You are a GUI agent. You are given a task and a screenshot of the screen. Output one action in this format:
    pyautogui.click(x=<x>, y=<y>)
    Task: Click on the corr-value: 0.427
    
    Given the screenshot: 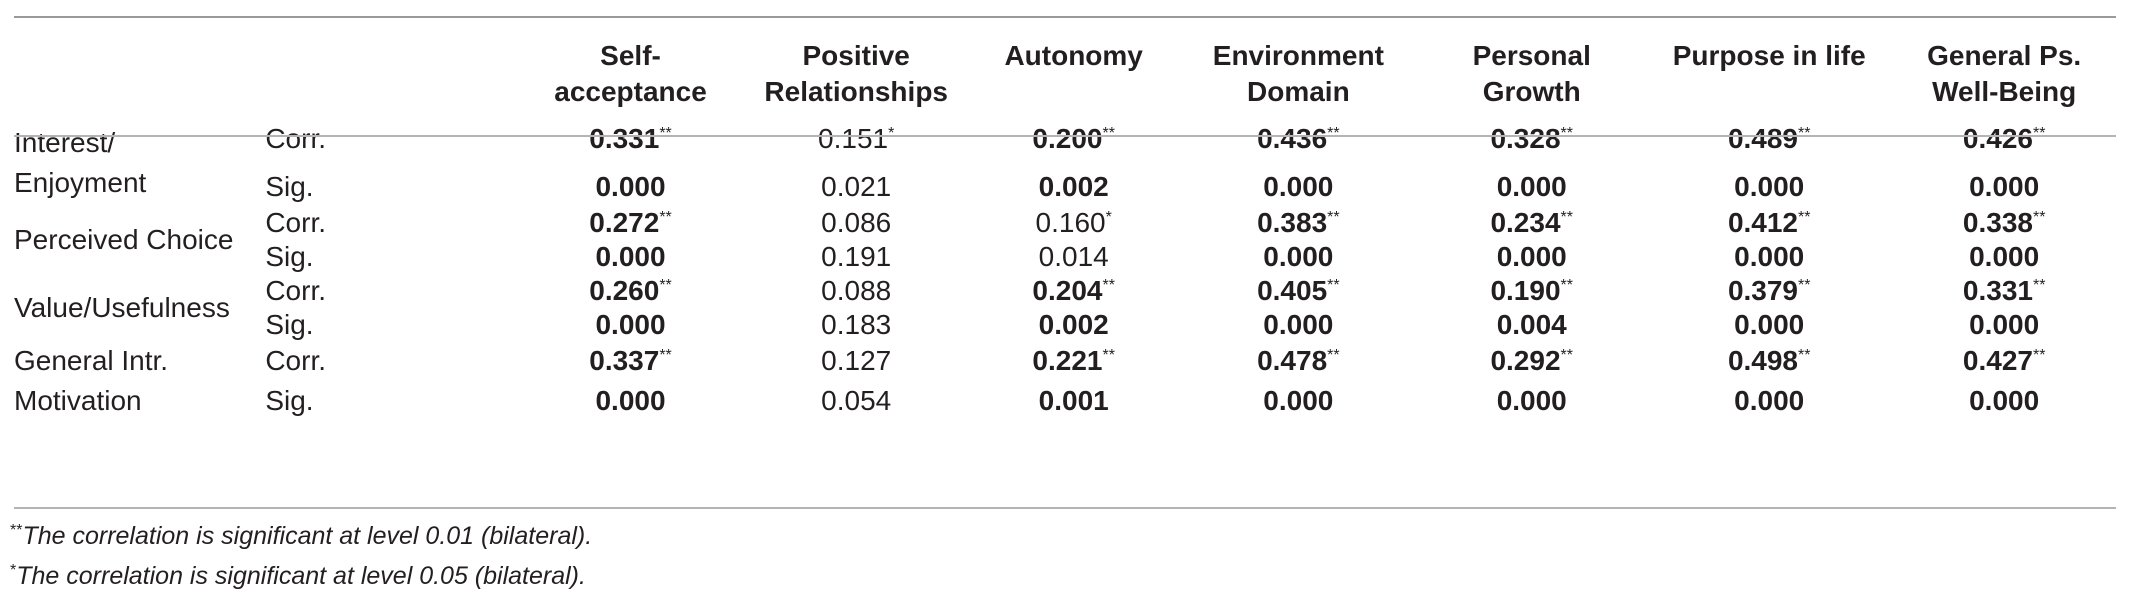 What is the action you would take?
    pyautogui.click(x=1997, y=360)
    